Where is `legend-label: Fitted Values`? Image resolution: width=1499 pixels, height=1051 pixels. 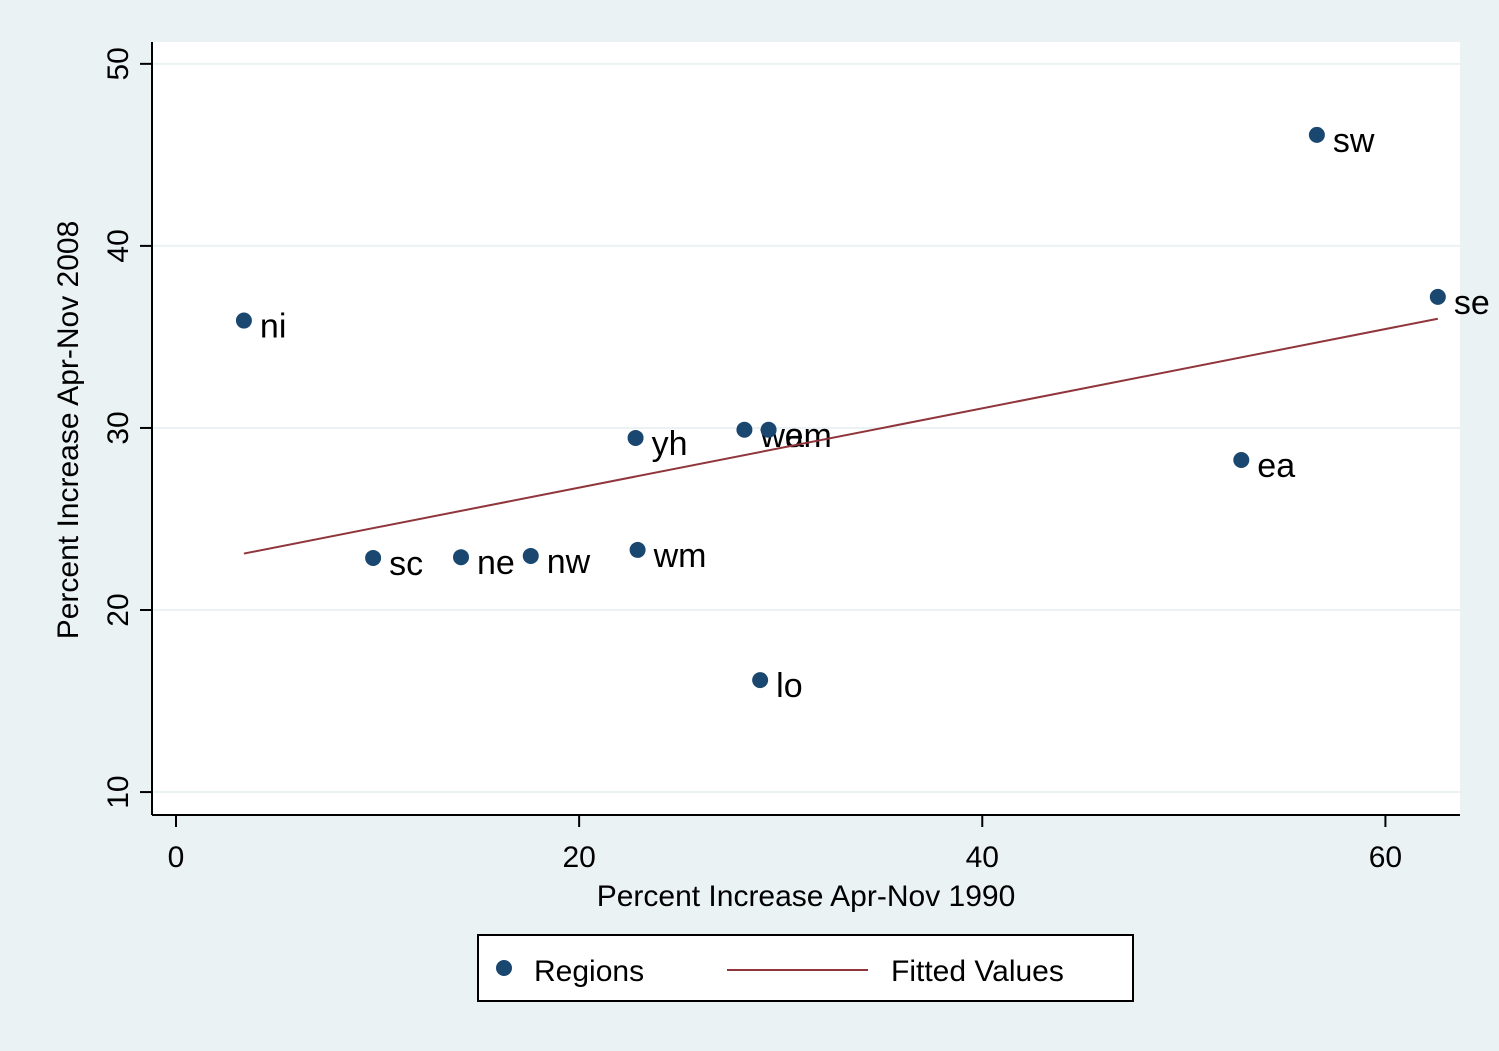
legend-label: Fitted Values is located at coordinates (977, 971).